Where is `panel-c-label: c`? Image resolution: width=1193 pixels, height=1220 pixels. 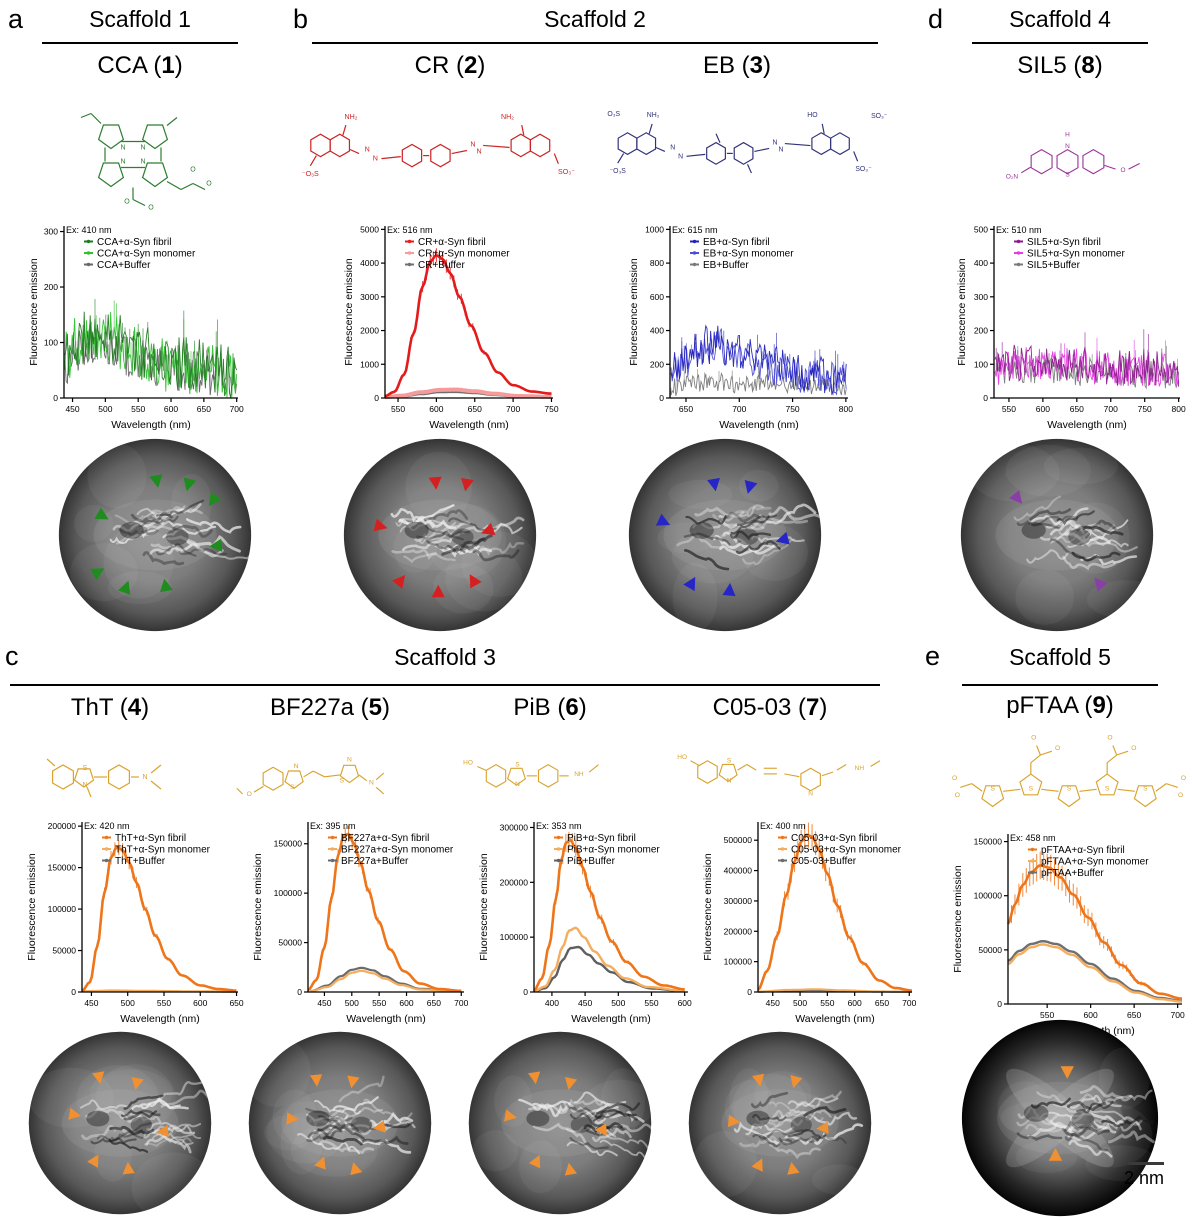 panel-c-label: c is located at coordinates (12, 656).